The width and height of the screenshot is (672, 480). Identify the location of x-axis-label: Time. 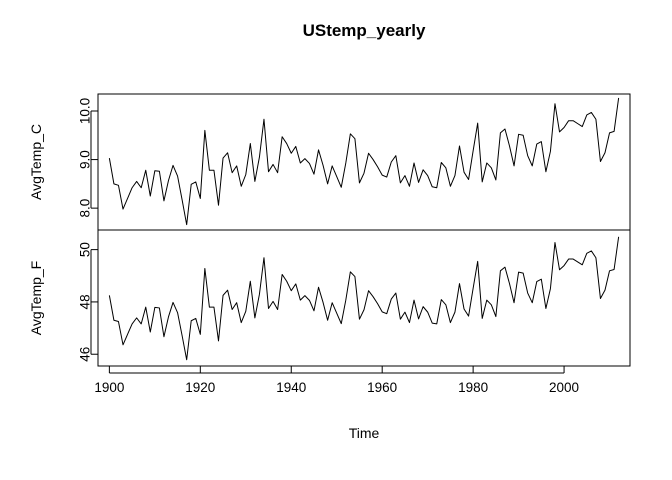
(364, 433).